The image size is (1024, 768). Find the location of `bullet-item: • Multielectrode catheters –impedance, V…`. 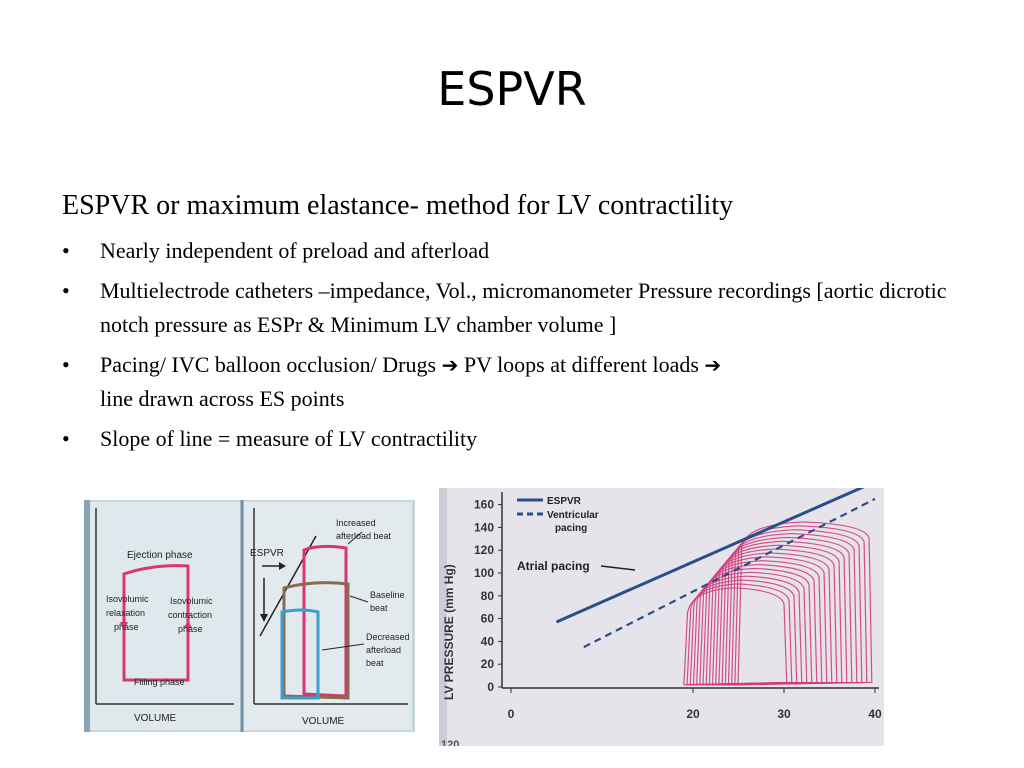

bullet-item: • Multielectrode catheters –impedance, V… is located at coordinates (522, 308).